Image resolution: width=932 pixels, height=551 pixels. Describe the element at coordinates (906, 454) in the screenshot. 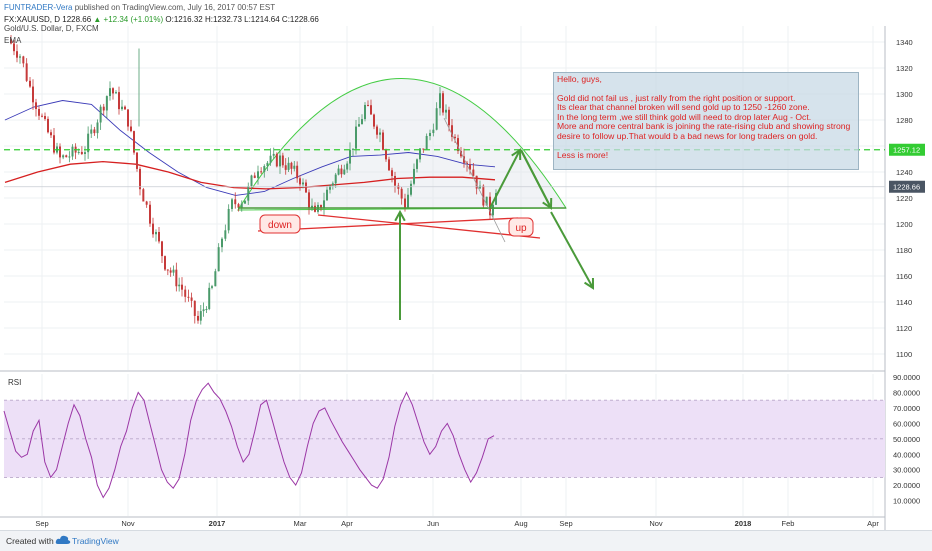

I see `rsi-tick-label: 40.0000` at that location.